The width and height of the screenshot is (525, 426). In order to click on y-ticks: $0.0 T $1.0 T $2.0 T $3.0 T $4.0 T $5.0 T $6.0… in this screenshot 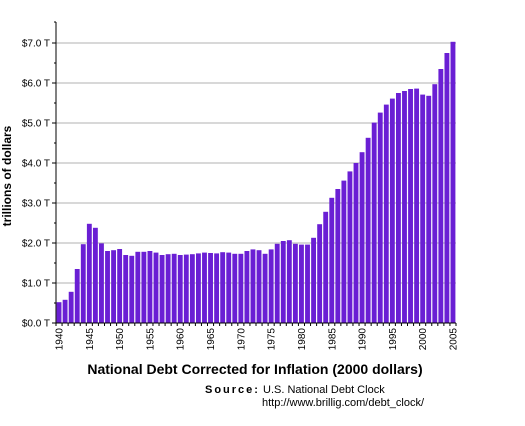, I will do `click(39, 175)`.